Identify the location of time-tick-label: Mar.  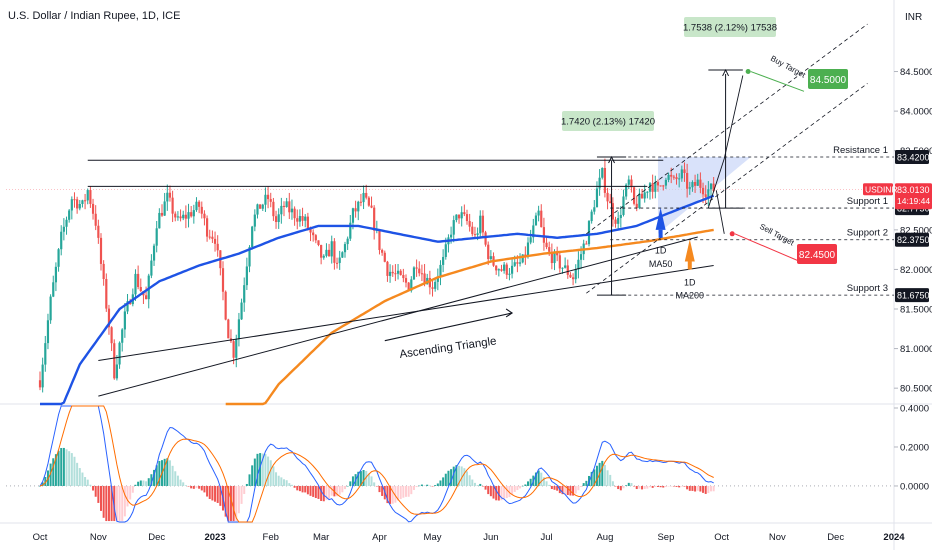
(321, 537).